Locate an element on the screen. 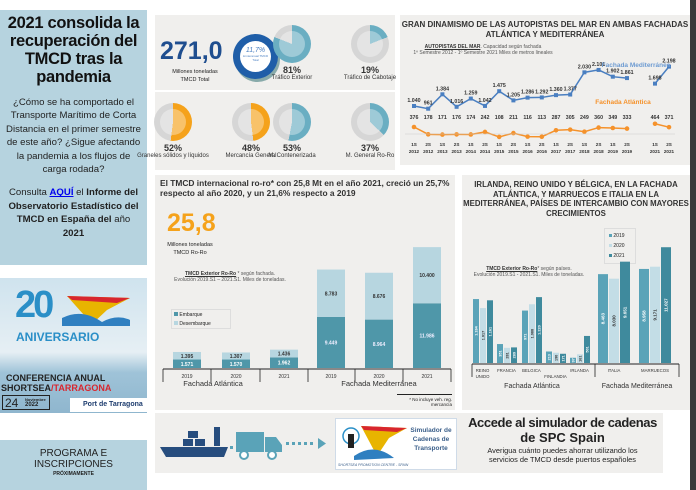 The height and width of the screenshot is (490, 696). pie-label: Graneles sólidos y líquidos is located at coordinates (173, 156).